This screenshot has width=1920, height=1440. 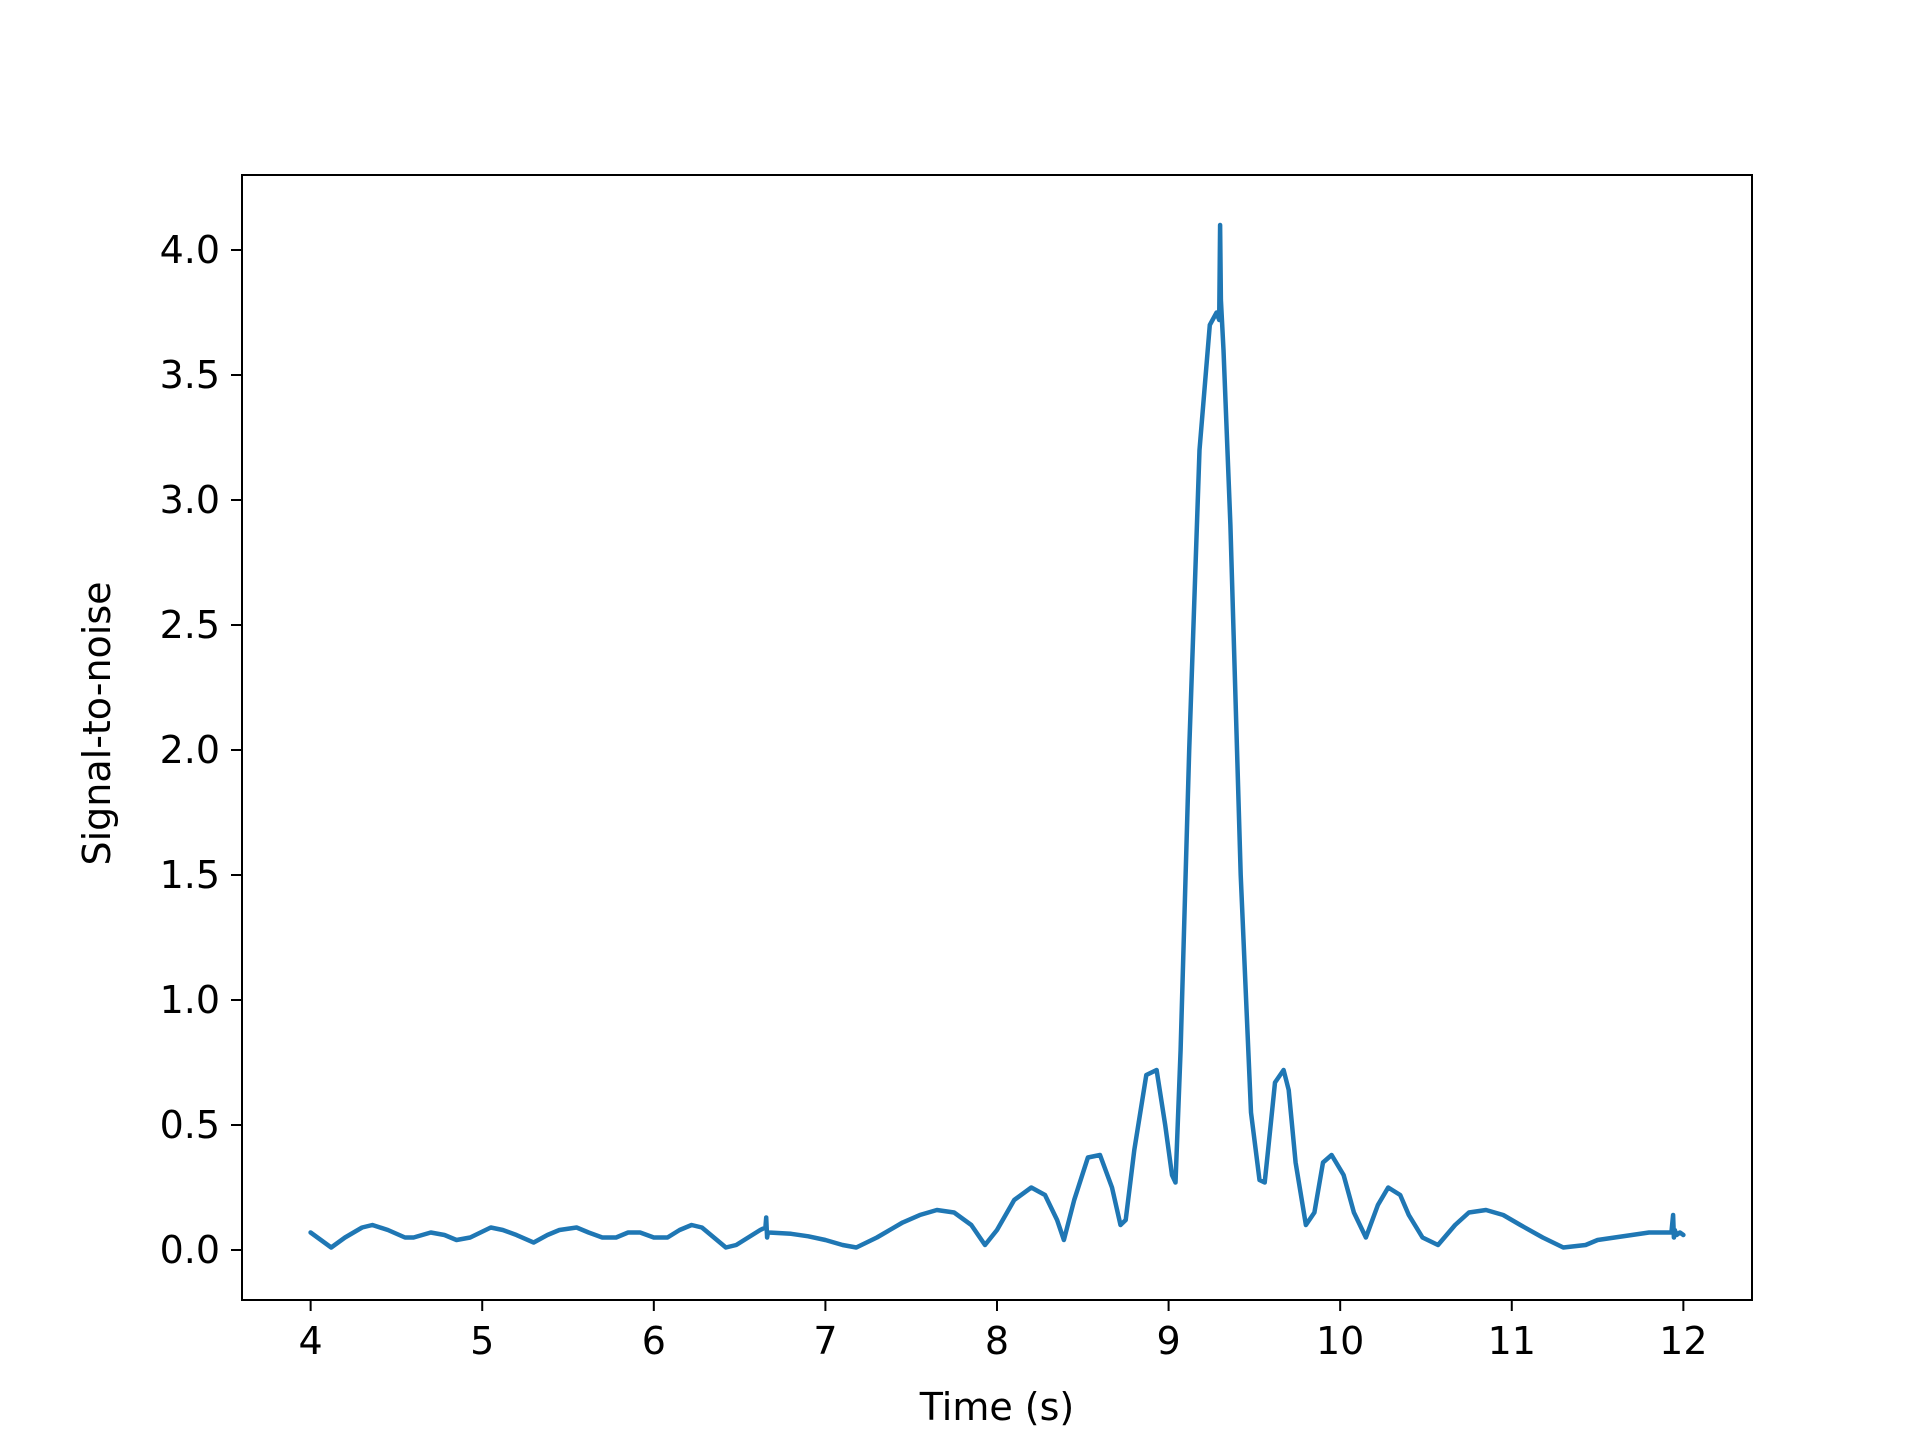 What do you see at coordinates (997, 1407) in the screenshot?
I see `x-axis-label: Time (s)` at bounding box center [997, 1407].